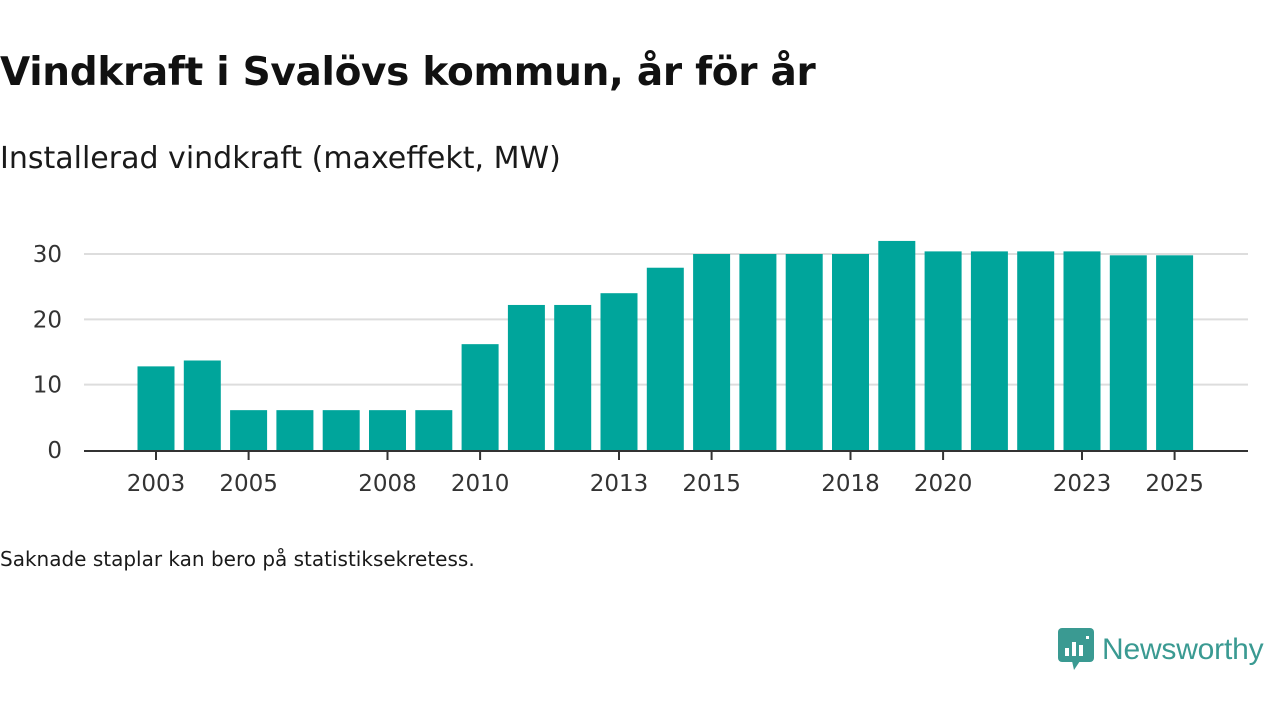 This screenshot has height=720, width=1280. I want to click on bar-2019, so click(897, 345).